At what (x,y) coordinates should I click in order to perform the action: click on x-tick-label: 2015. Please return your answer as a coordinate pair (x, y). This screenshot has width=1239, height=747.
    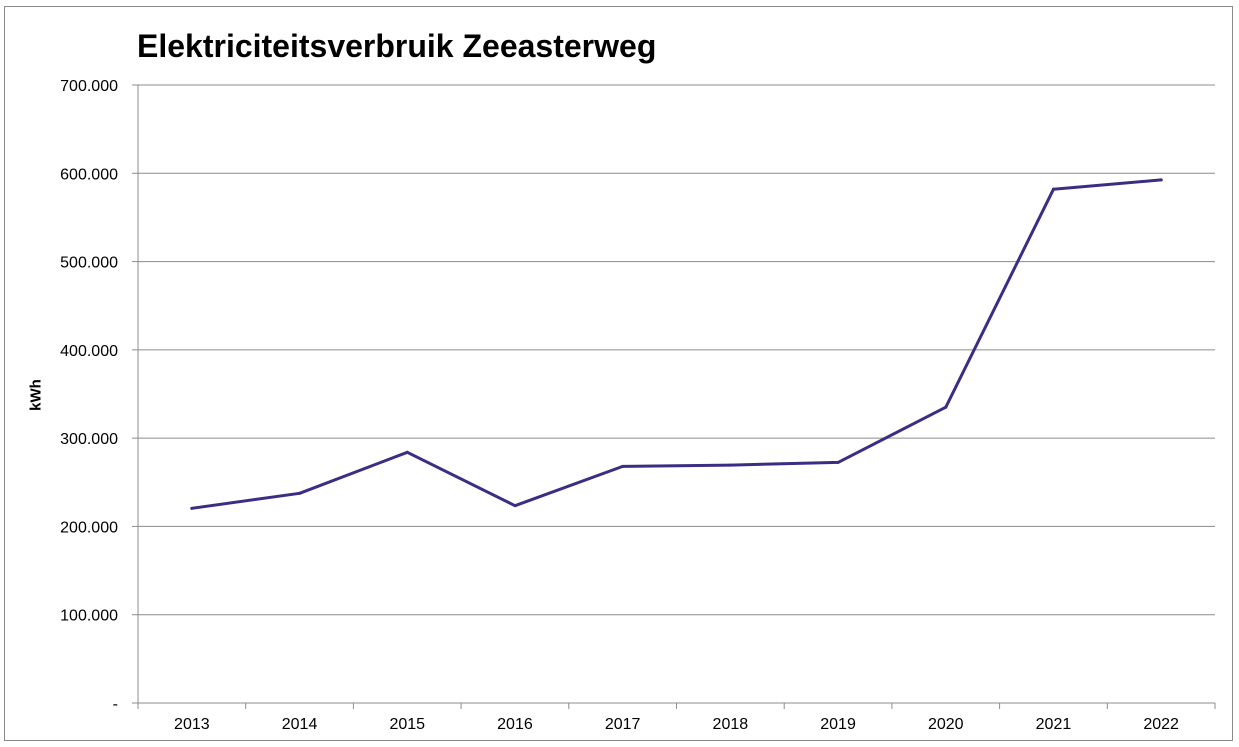
    Looking at the image, I should click on (407, 724).